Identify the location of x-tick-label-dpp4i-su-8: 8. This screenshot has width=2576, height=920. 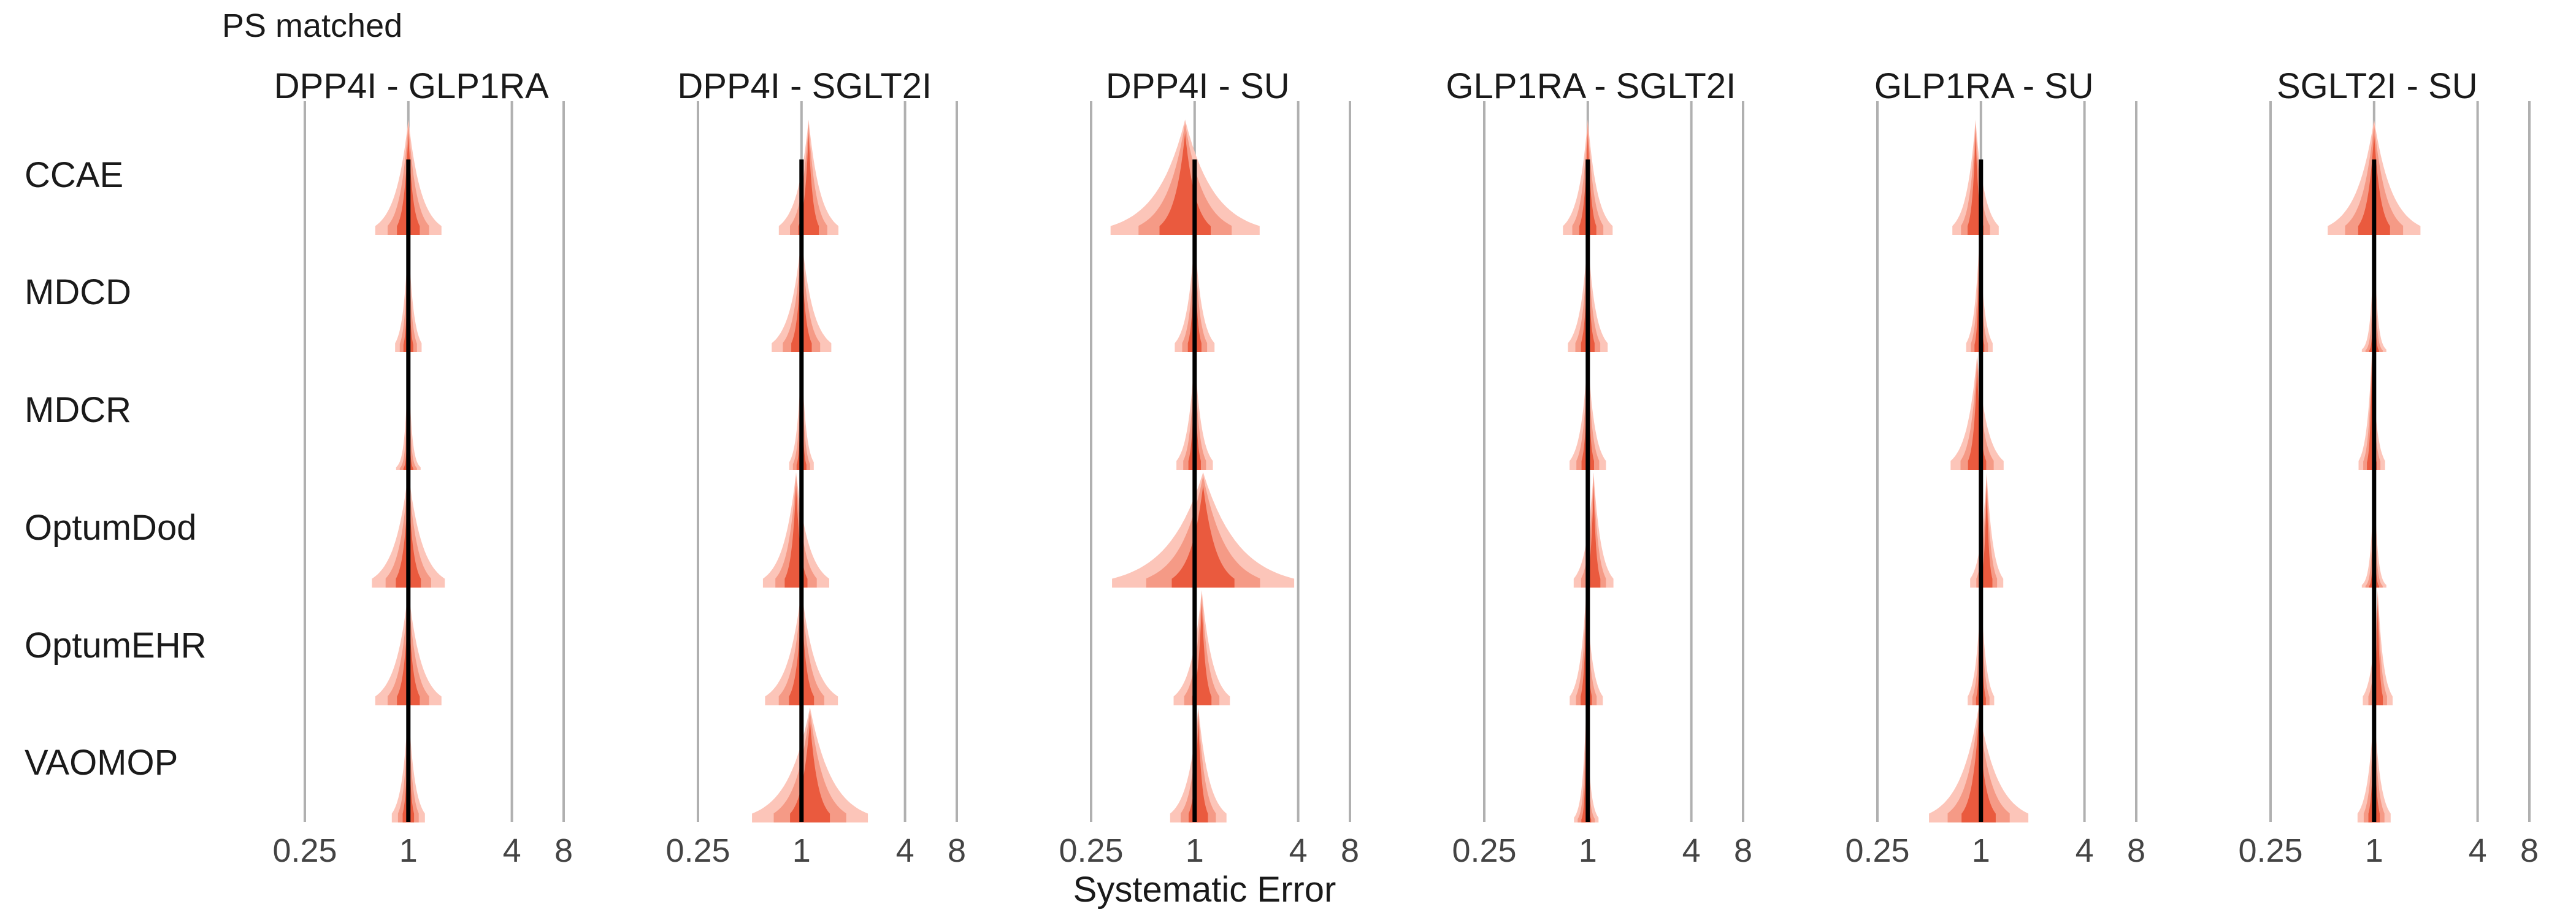
(1350, 850).